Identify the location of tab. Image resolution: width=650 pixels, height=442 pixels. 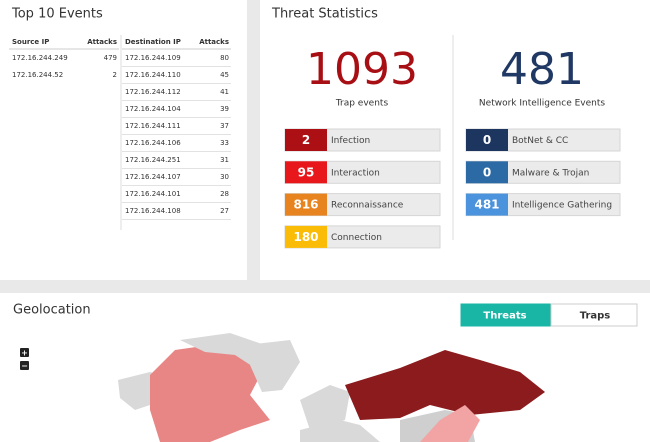
(594, 315).